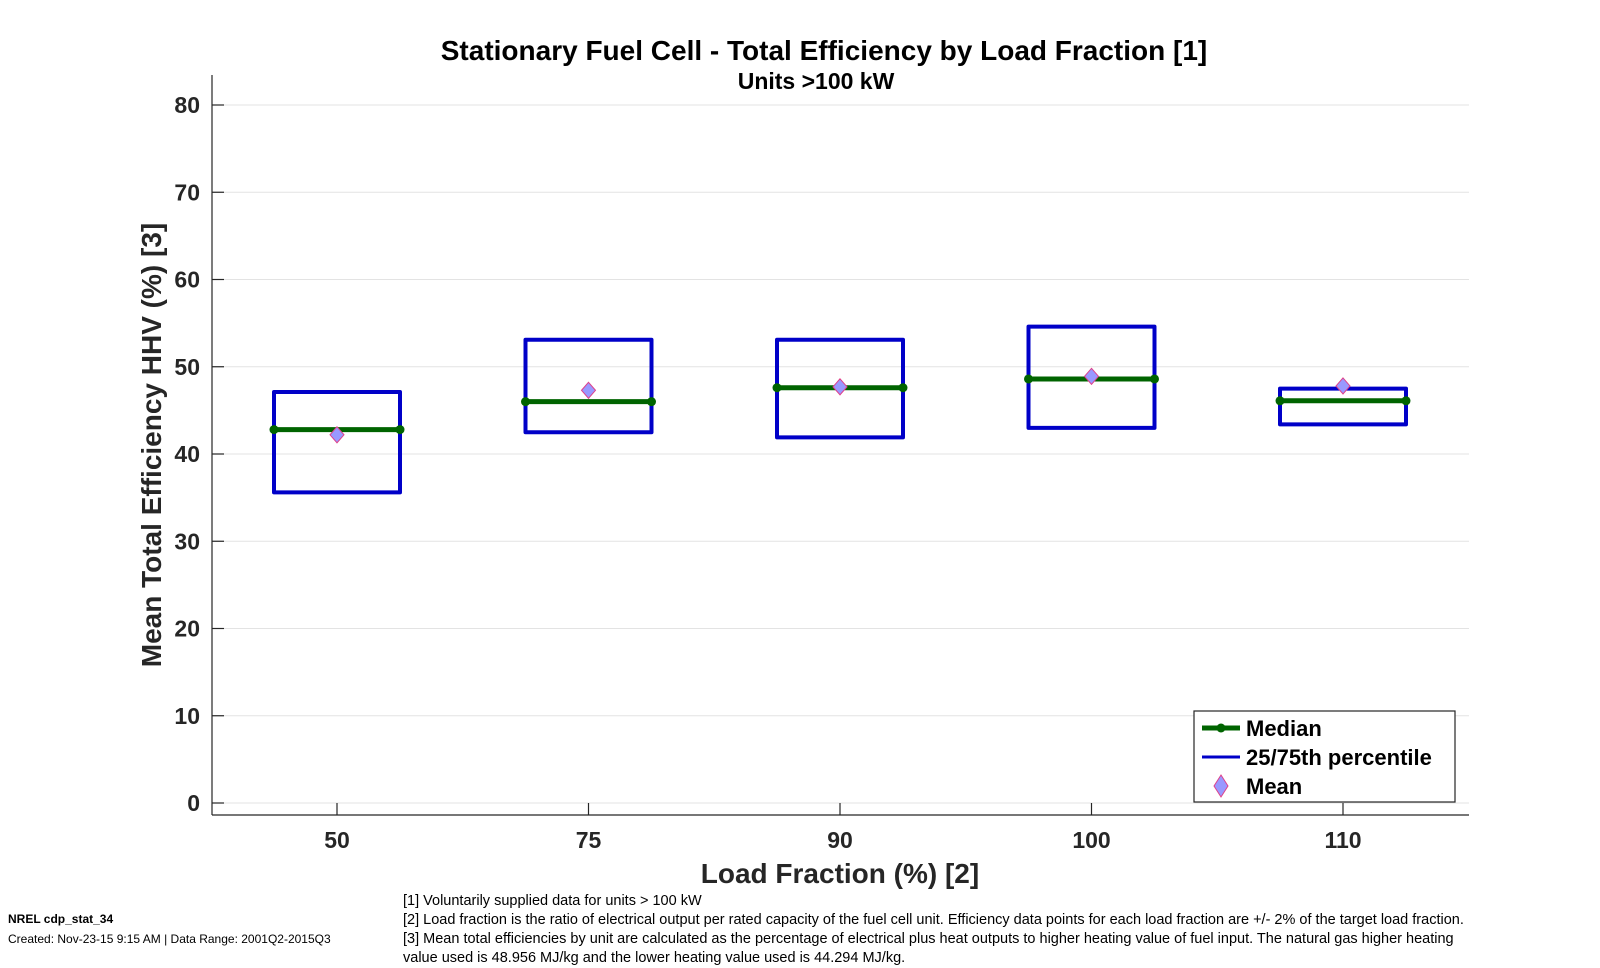 This screenshot has height=968, width=1600. What do you see at coordinates (187, 280) in the screenshot?
I see `y-tick-label: 60` at bounding box center [187, 280].